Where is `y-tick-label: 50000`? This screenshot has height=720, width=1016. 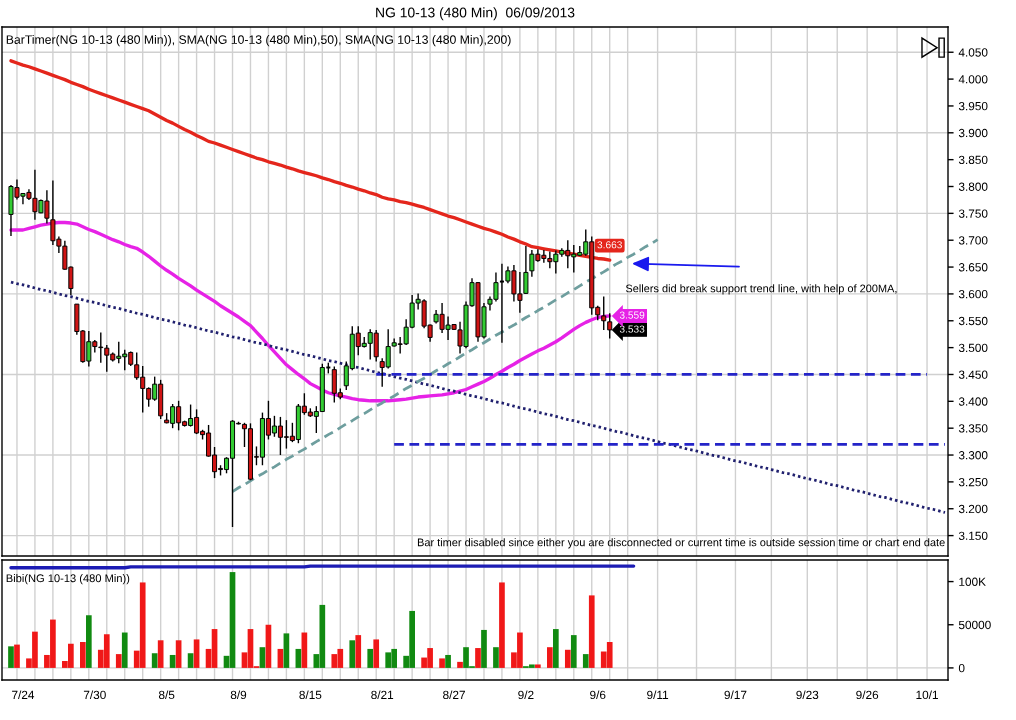 y-tick-label: 50000 is located at coordinates (974, 625).